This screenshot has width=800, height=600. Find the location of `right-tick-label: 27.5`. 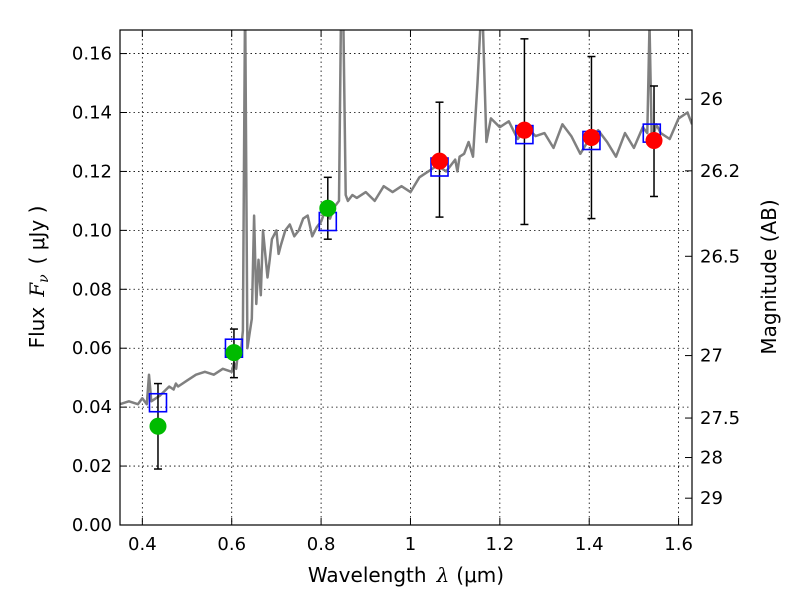

right-tick-label: 27.5 is located at coordinates (720, 418).